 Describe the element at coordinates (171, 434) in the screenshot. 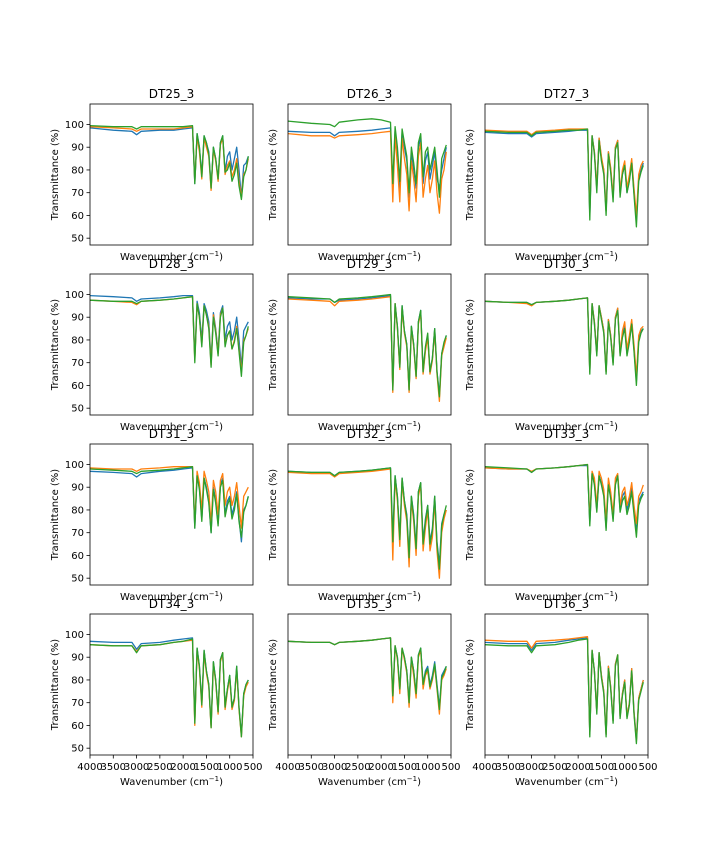

I see `subplot-title: DT31_3` at that location.